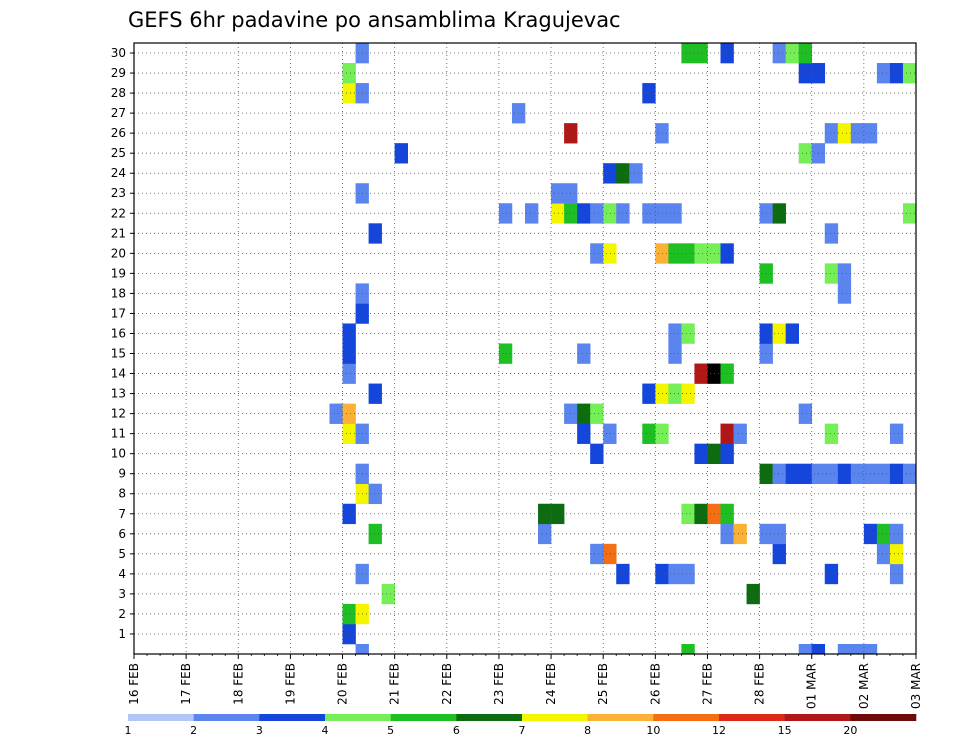 This screenshot has height=742, width=960. What do you see at coordinates (522, 730) in the screenshot?
I see `legend-label: 7` at bounding box center [522, 730].